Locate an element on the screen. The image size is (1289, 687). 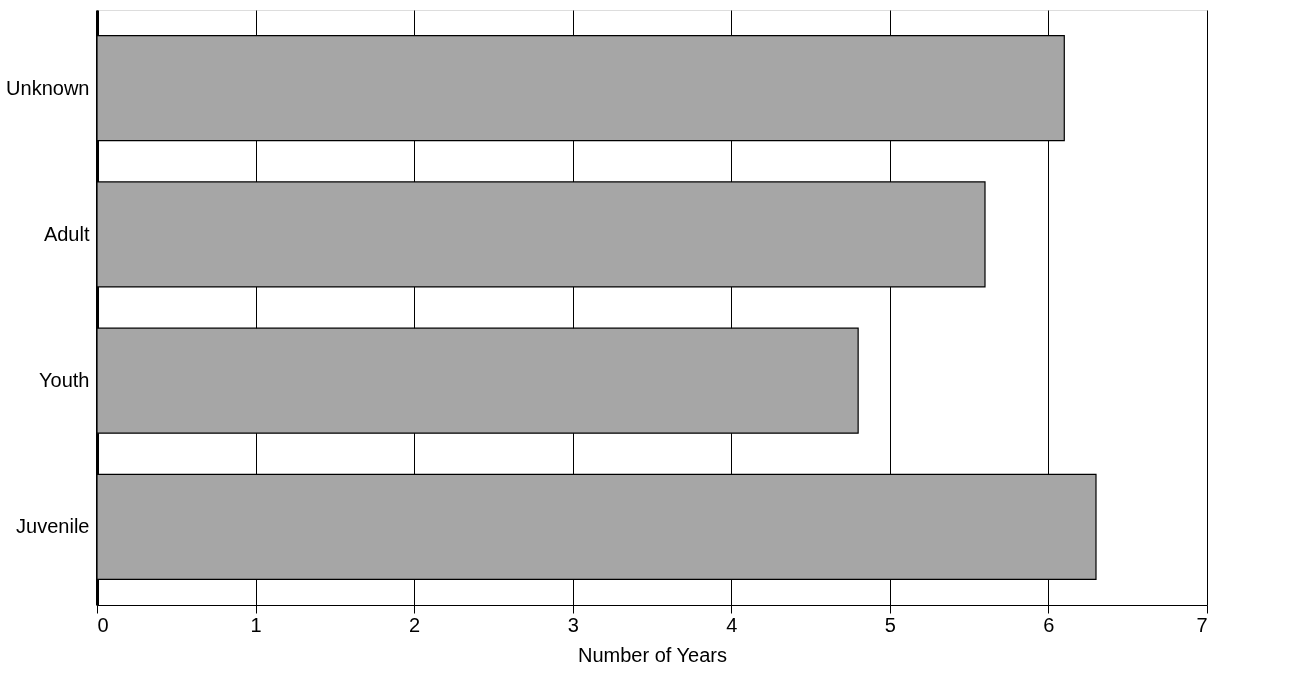
x-axis-title: Number of Years is located at coordinates (652, 654).